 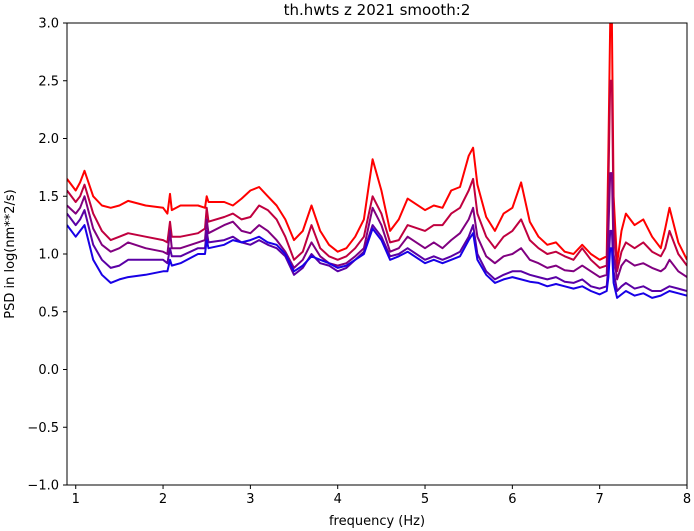 I want to click on y-tick-label: 0.5, so click(x=48, y=312).